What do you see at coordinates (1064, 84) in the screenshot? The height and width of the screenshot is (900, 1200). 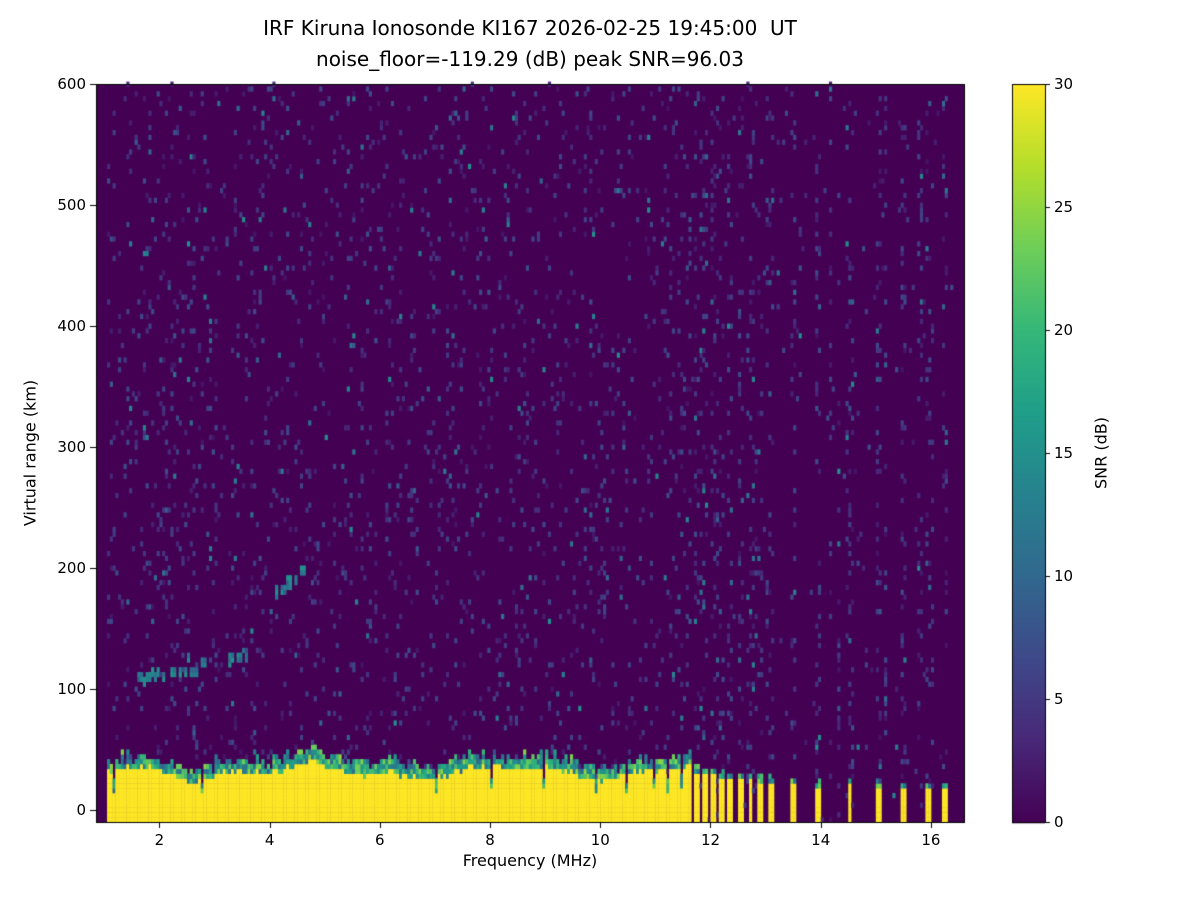 I see `cbtick-label: 30` at bounding box center [1064, 84].